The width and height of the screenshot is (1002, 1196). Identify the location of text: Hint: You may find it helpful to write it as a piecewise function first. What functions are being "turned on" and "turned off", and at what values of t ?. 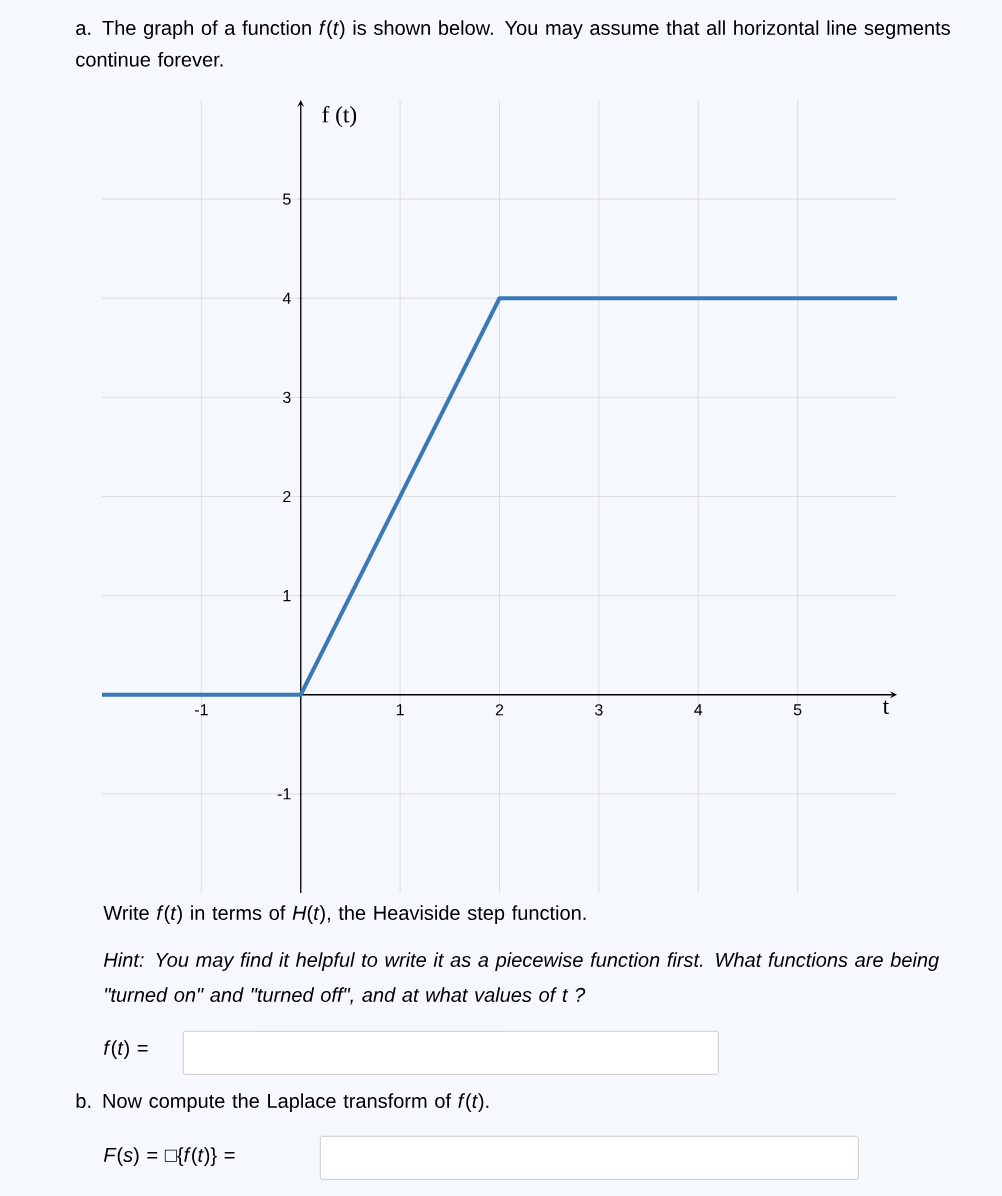
(521, 978).